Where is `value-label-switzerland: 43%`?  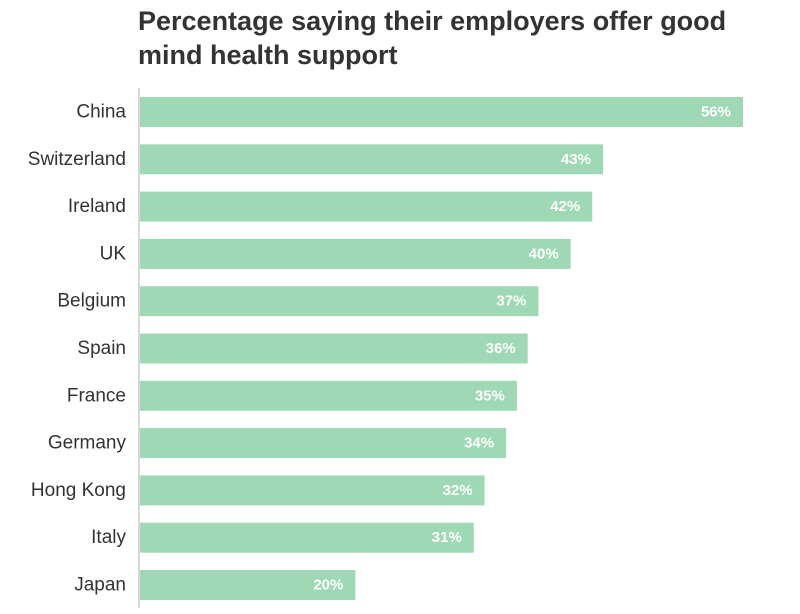
value-label-switzerland: 43% is located at coordinates (576, 159).